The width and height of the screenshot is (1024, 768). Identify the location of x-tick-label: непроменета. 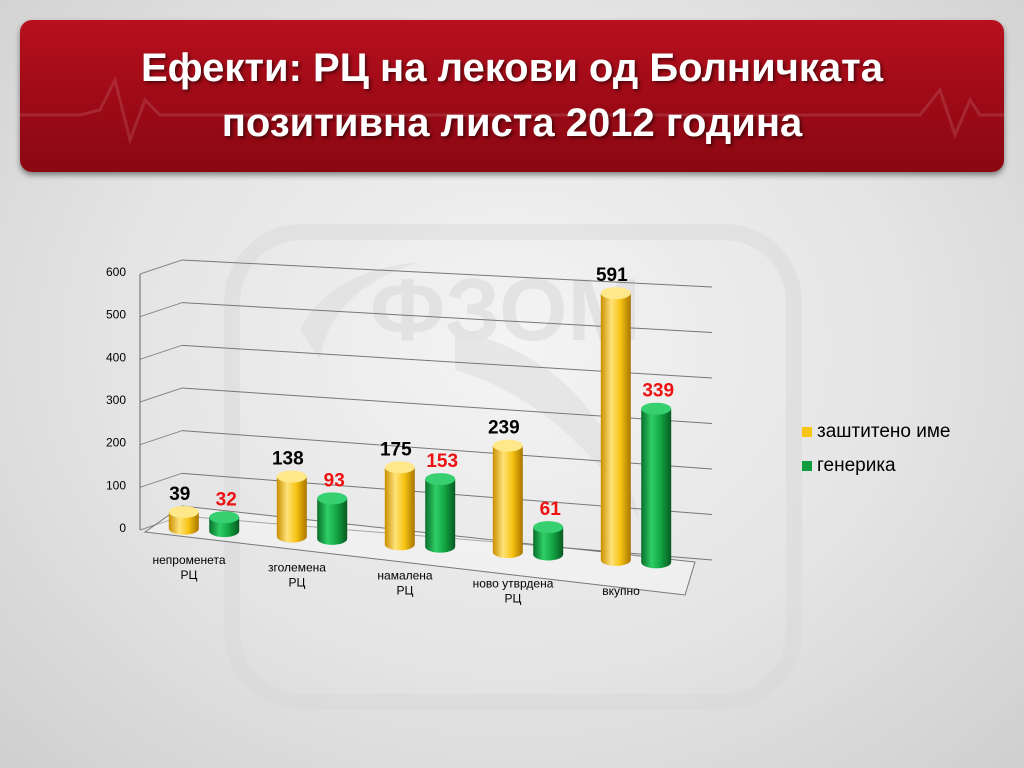
(188, 560).